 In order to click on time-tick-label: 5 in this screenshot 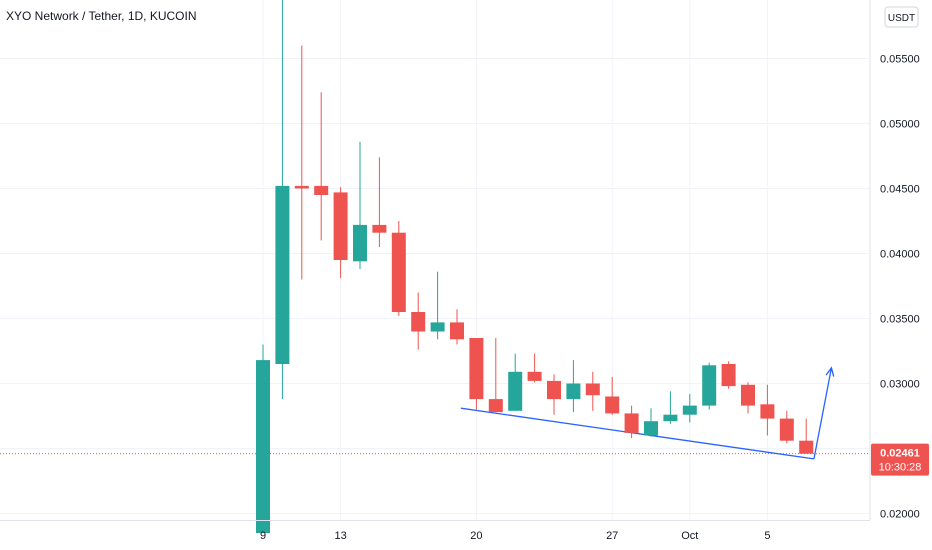, I will do `click(767, 536)`.